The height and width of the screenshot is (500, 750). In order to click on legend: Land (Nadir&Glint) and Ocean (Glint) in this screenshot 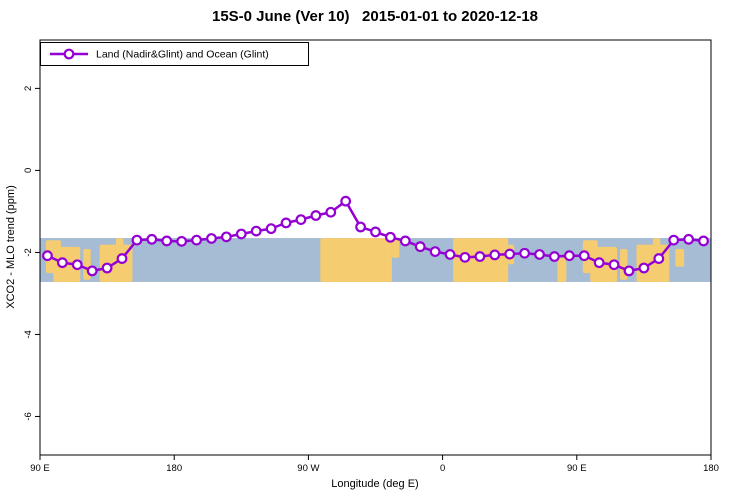, I will do `click(174, 54)`.